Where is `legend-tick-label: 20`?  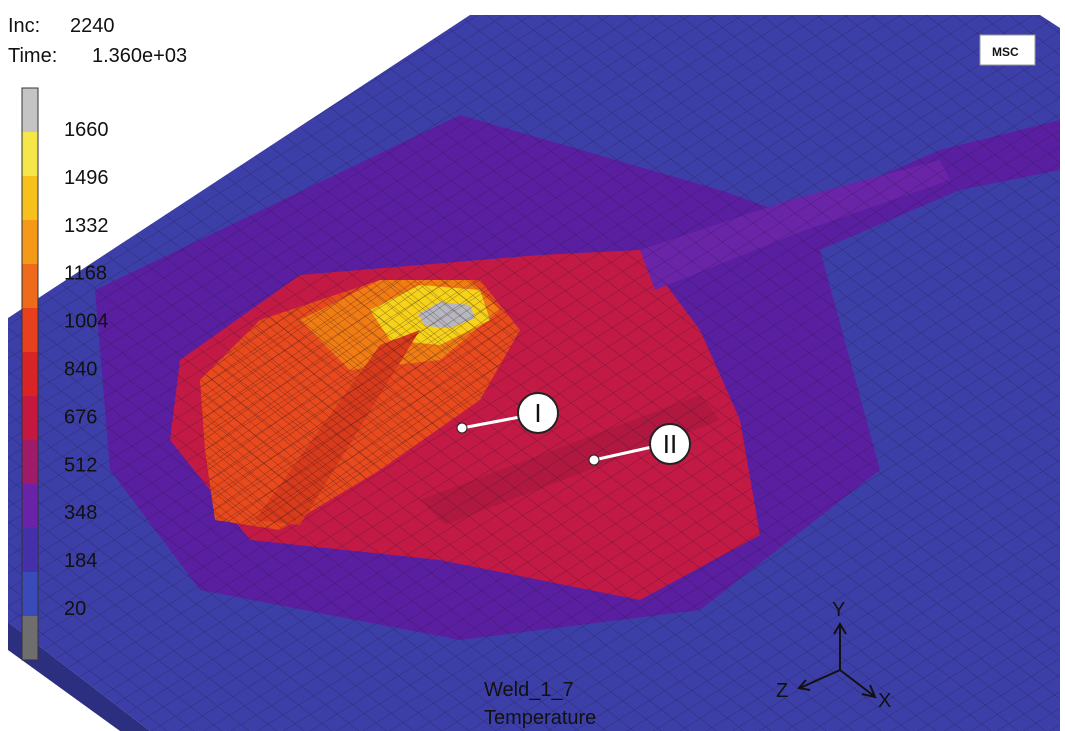
legend-tick-label: 20 is located at coordinates (75, 609).